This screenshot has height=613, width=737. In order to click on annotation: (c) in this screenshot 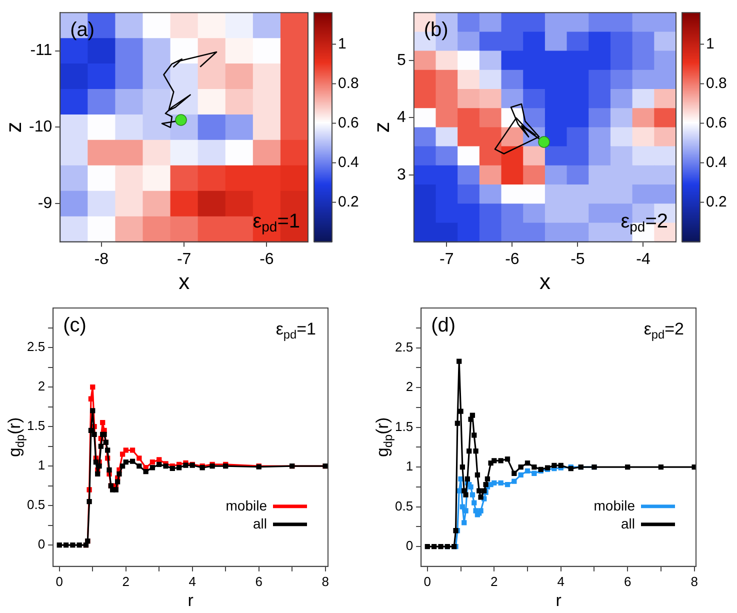, I will do `click(74, 325)`.